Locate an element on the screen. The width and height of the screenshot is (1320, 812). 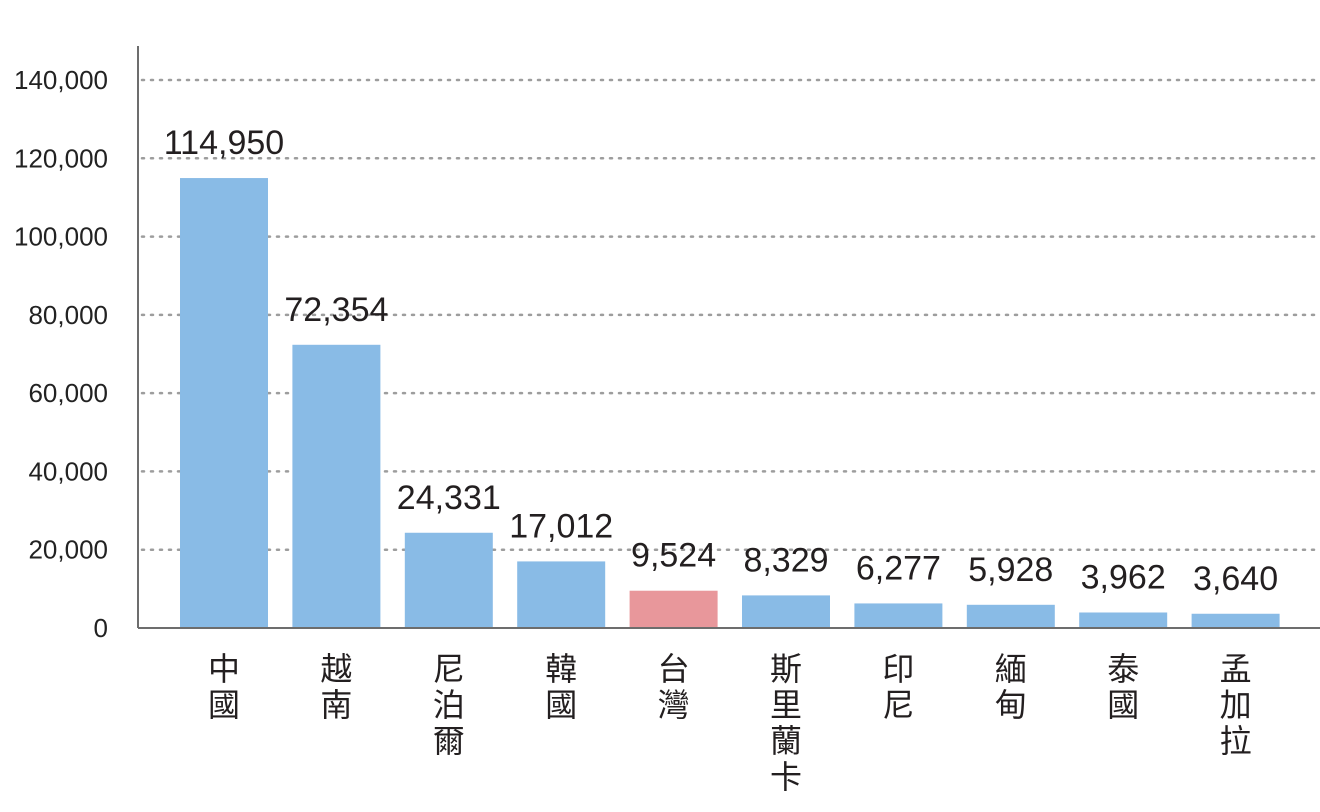
y-tick-label: 20,000 is located at coordinates (68, 550).